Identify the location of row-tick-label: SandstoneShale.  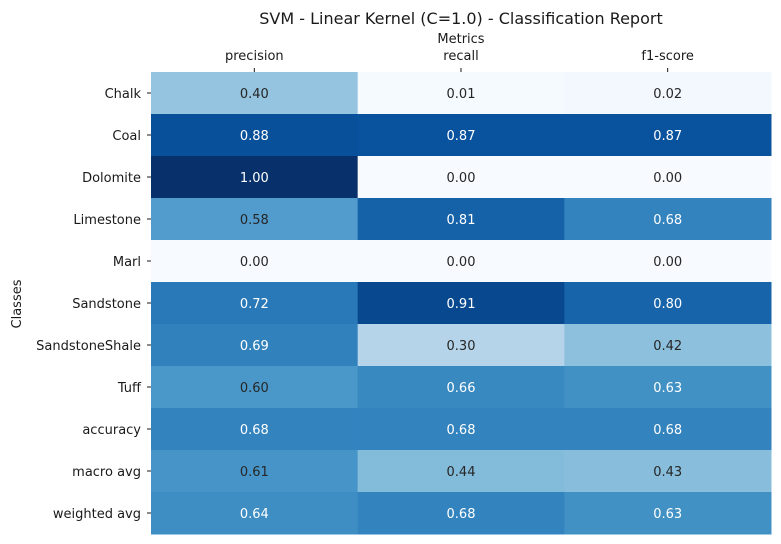
(88, 346).